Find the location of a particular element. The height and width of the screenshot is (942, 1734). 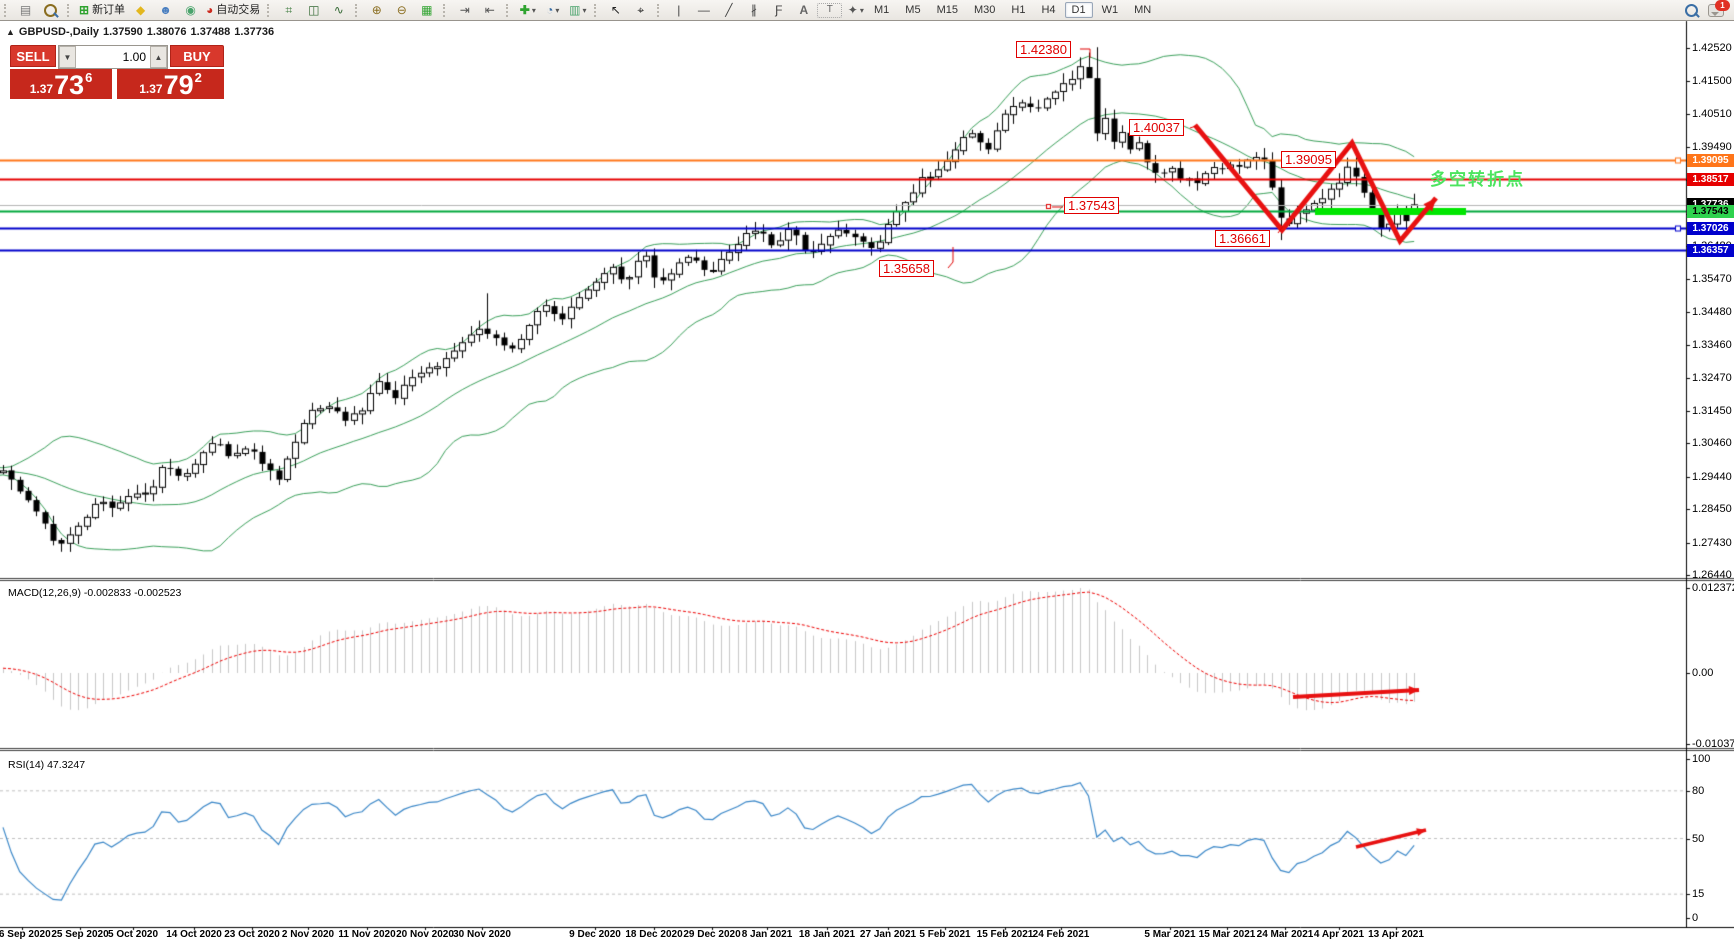

price-callout-box: 1.35658 is located at coordinates (906, 268).